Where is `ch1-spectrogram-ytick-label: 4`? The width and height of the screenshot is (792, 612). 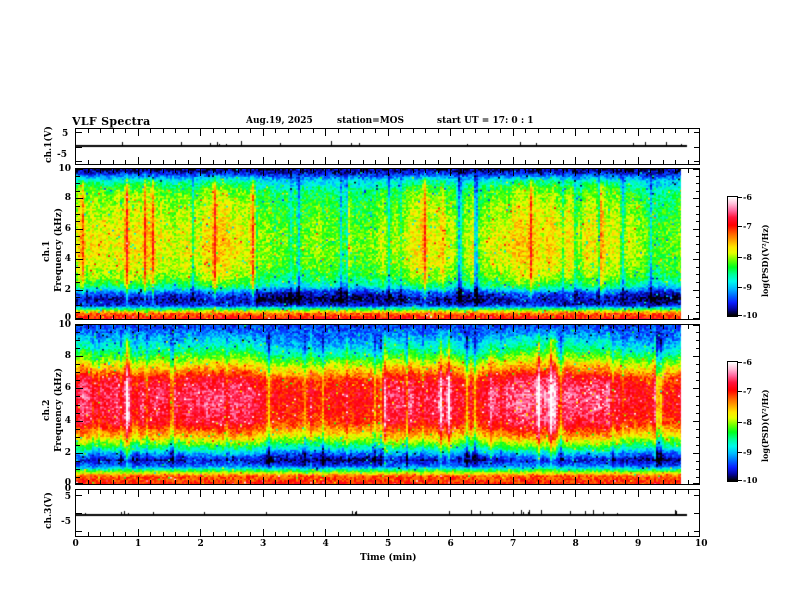 ch1-spectrogram-ytick-label: 4 is located at coordinates (67, 259).